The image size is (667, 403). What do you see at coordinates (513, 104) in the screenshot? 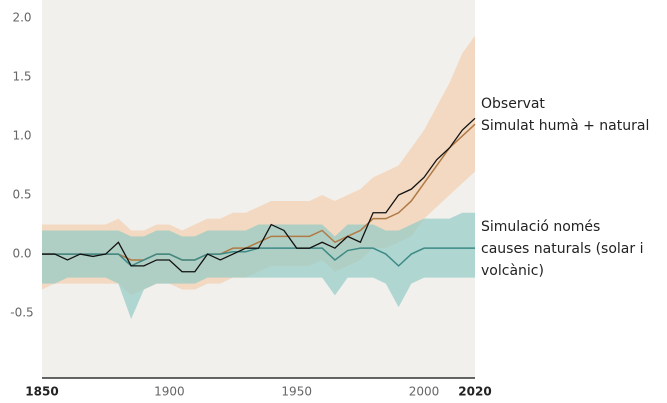
I see `annotation: Observat` at bounding box center [513, 104].